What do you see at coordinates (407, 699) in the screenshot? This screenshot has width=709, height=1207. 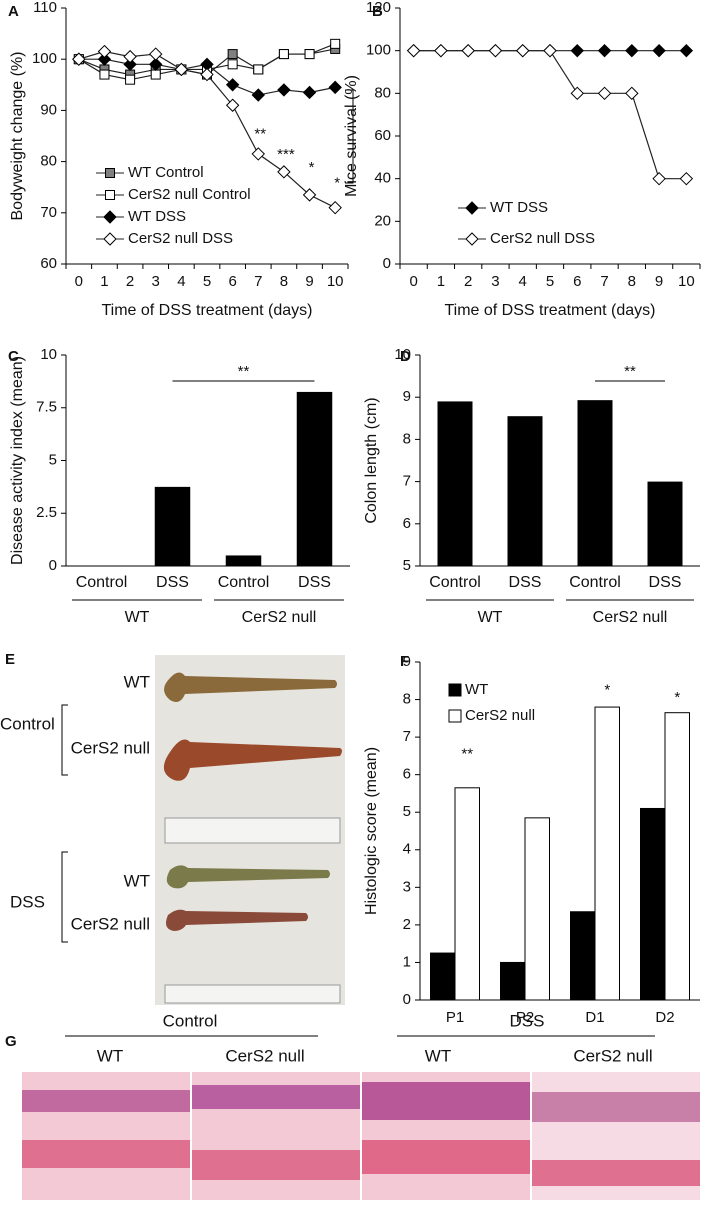 I see `y-tick-label: 8` at bounding box center [407, 699].